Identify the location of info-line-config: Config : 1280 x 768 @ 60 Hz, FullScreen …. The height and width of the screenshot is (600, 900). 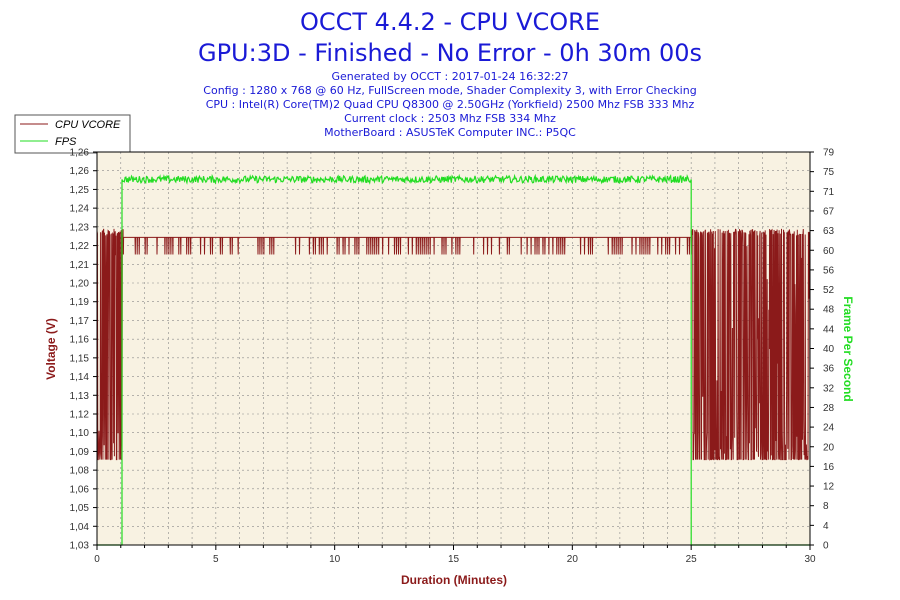
(449, 90).